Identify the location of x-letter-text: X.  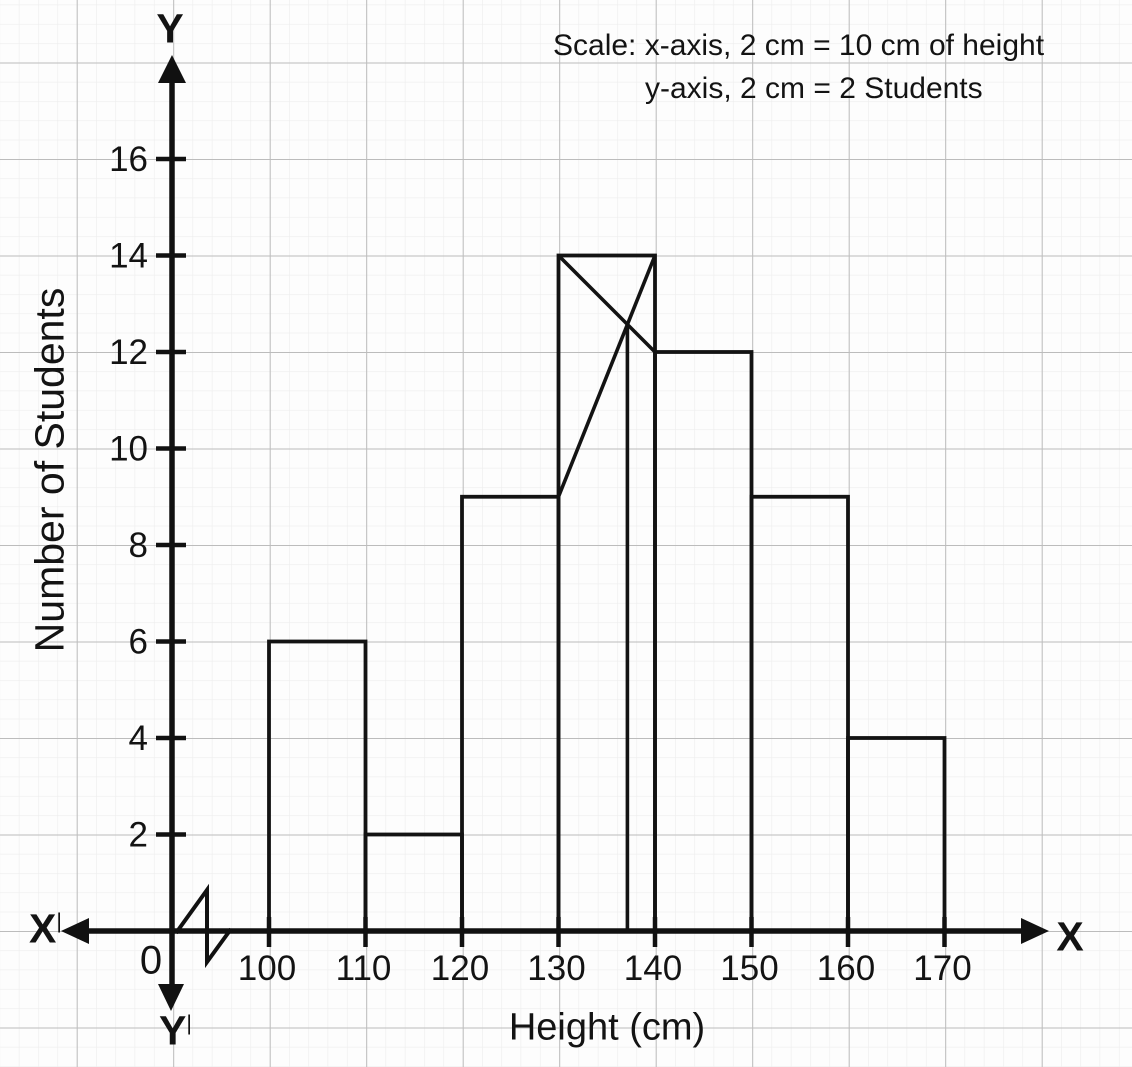
(1070, 936).